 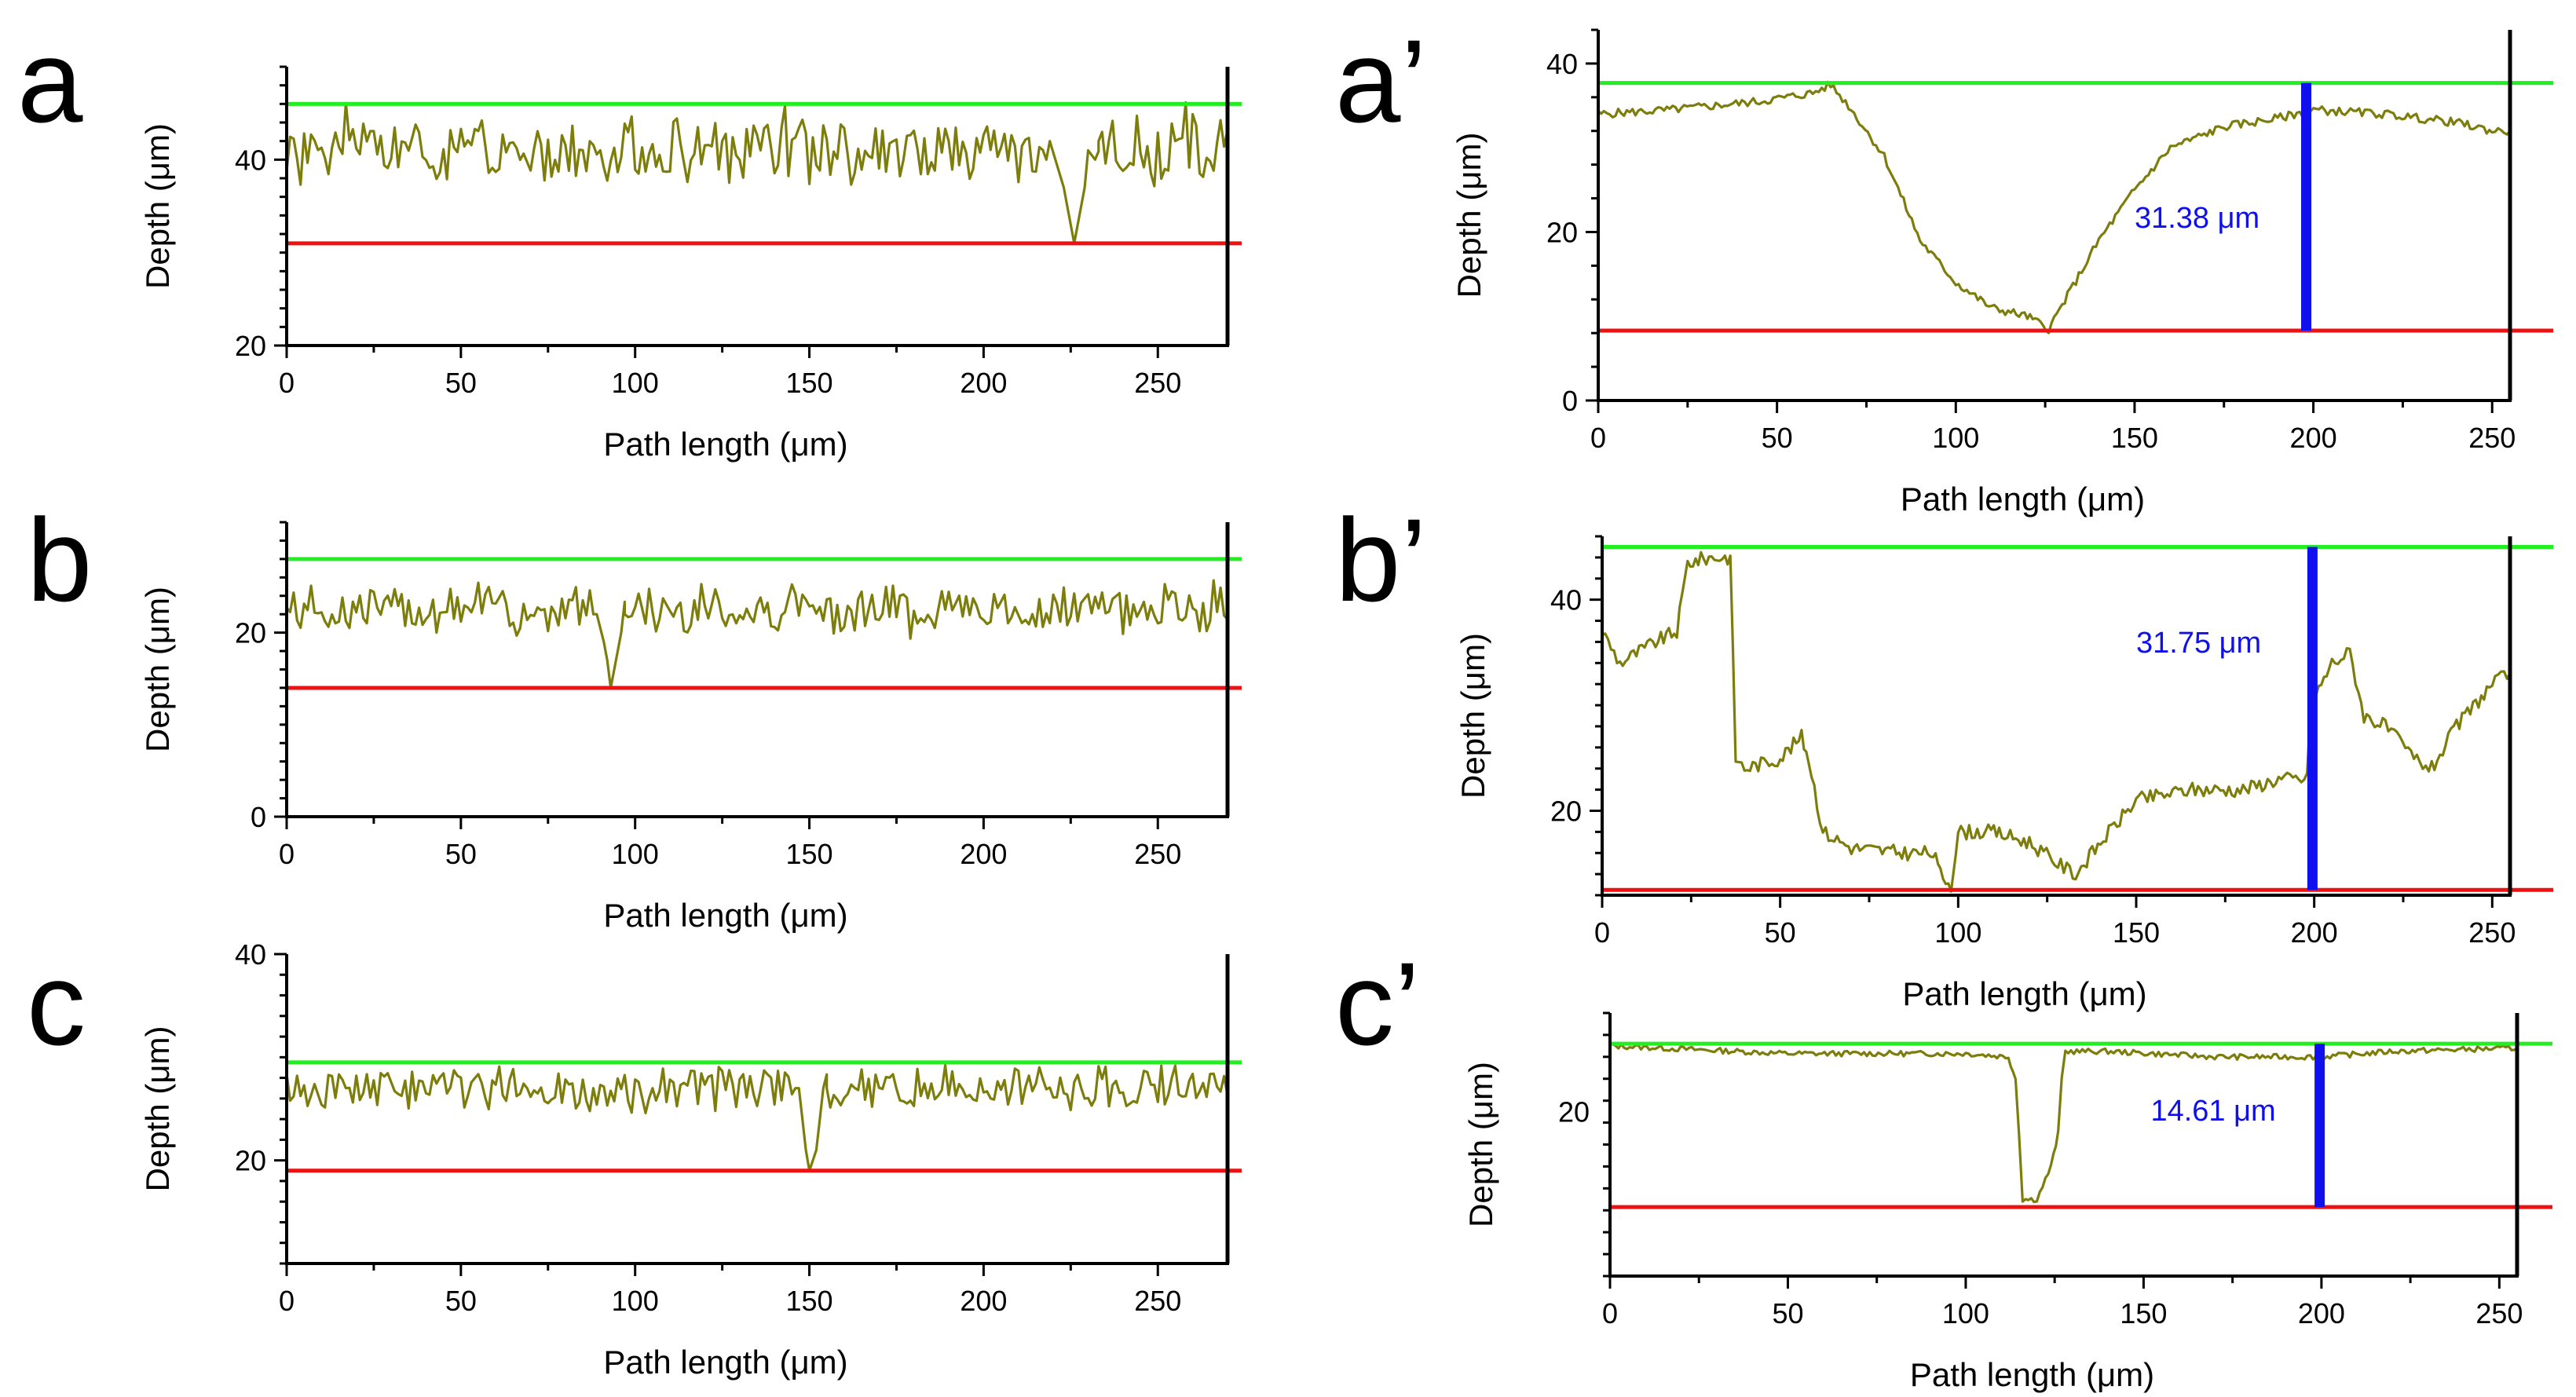 I want to click on depth-measure-label: 14.61 μm, so click(x=2213, y=1111).